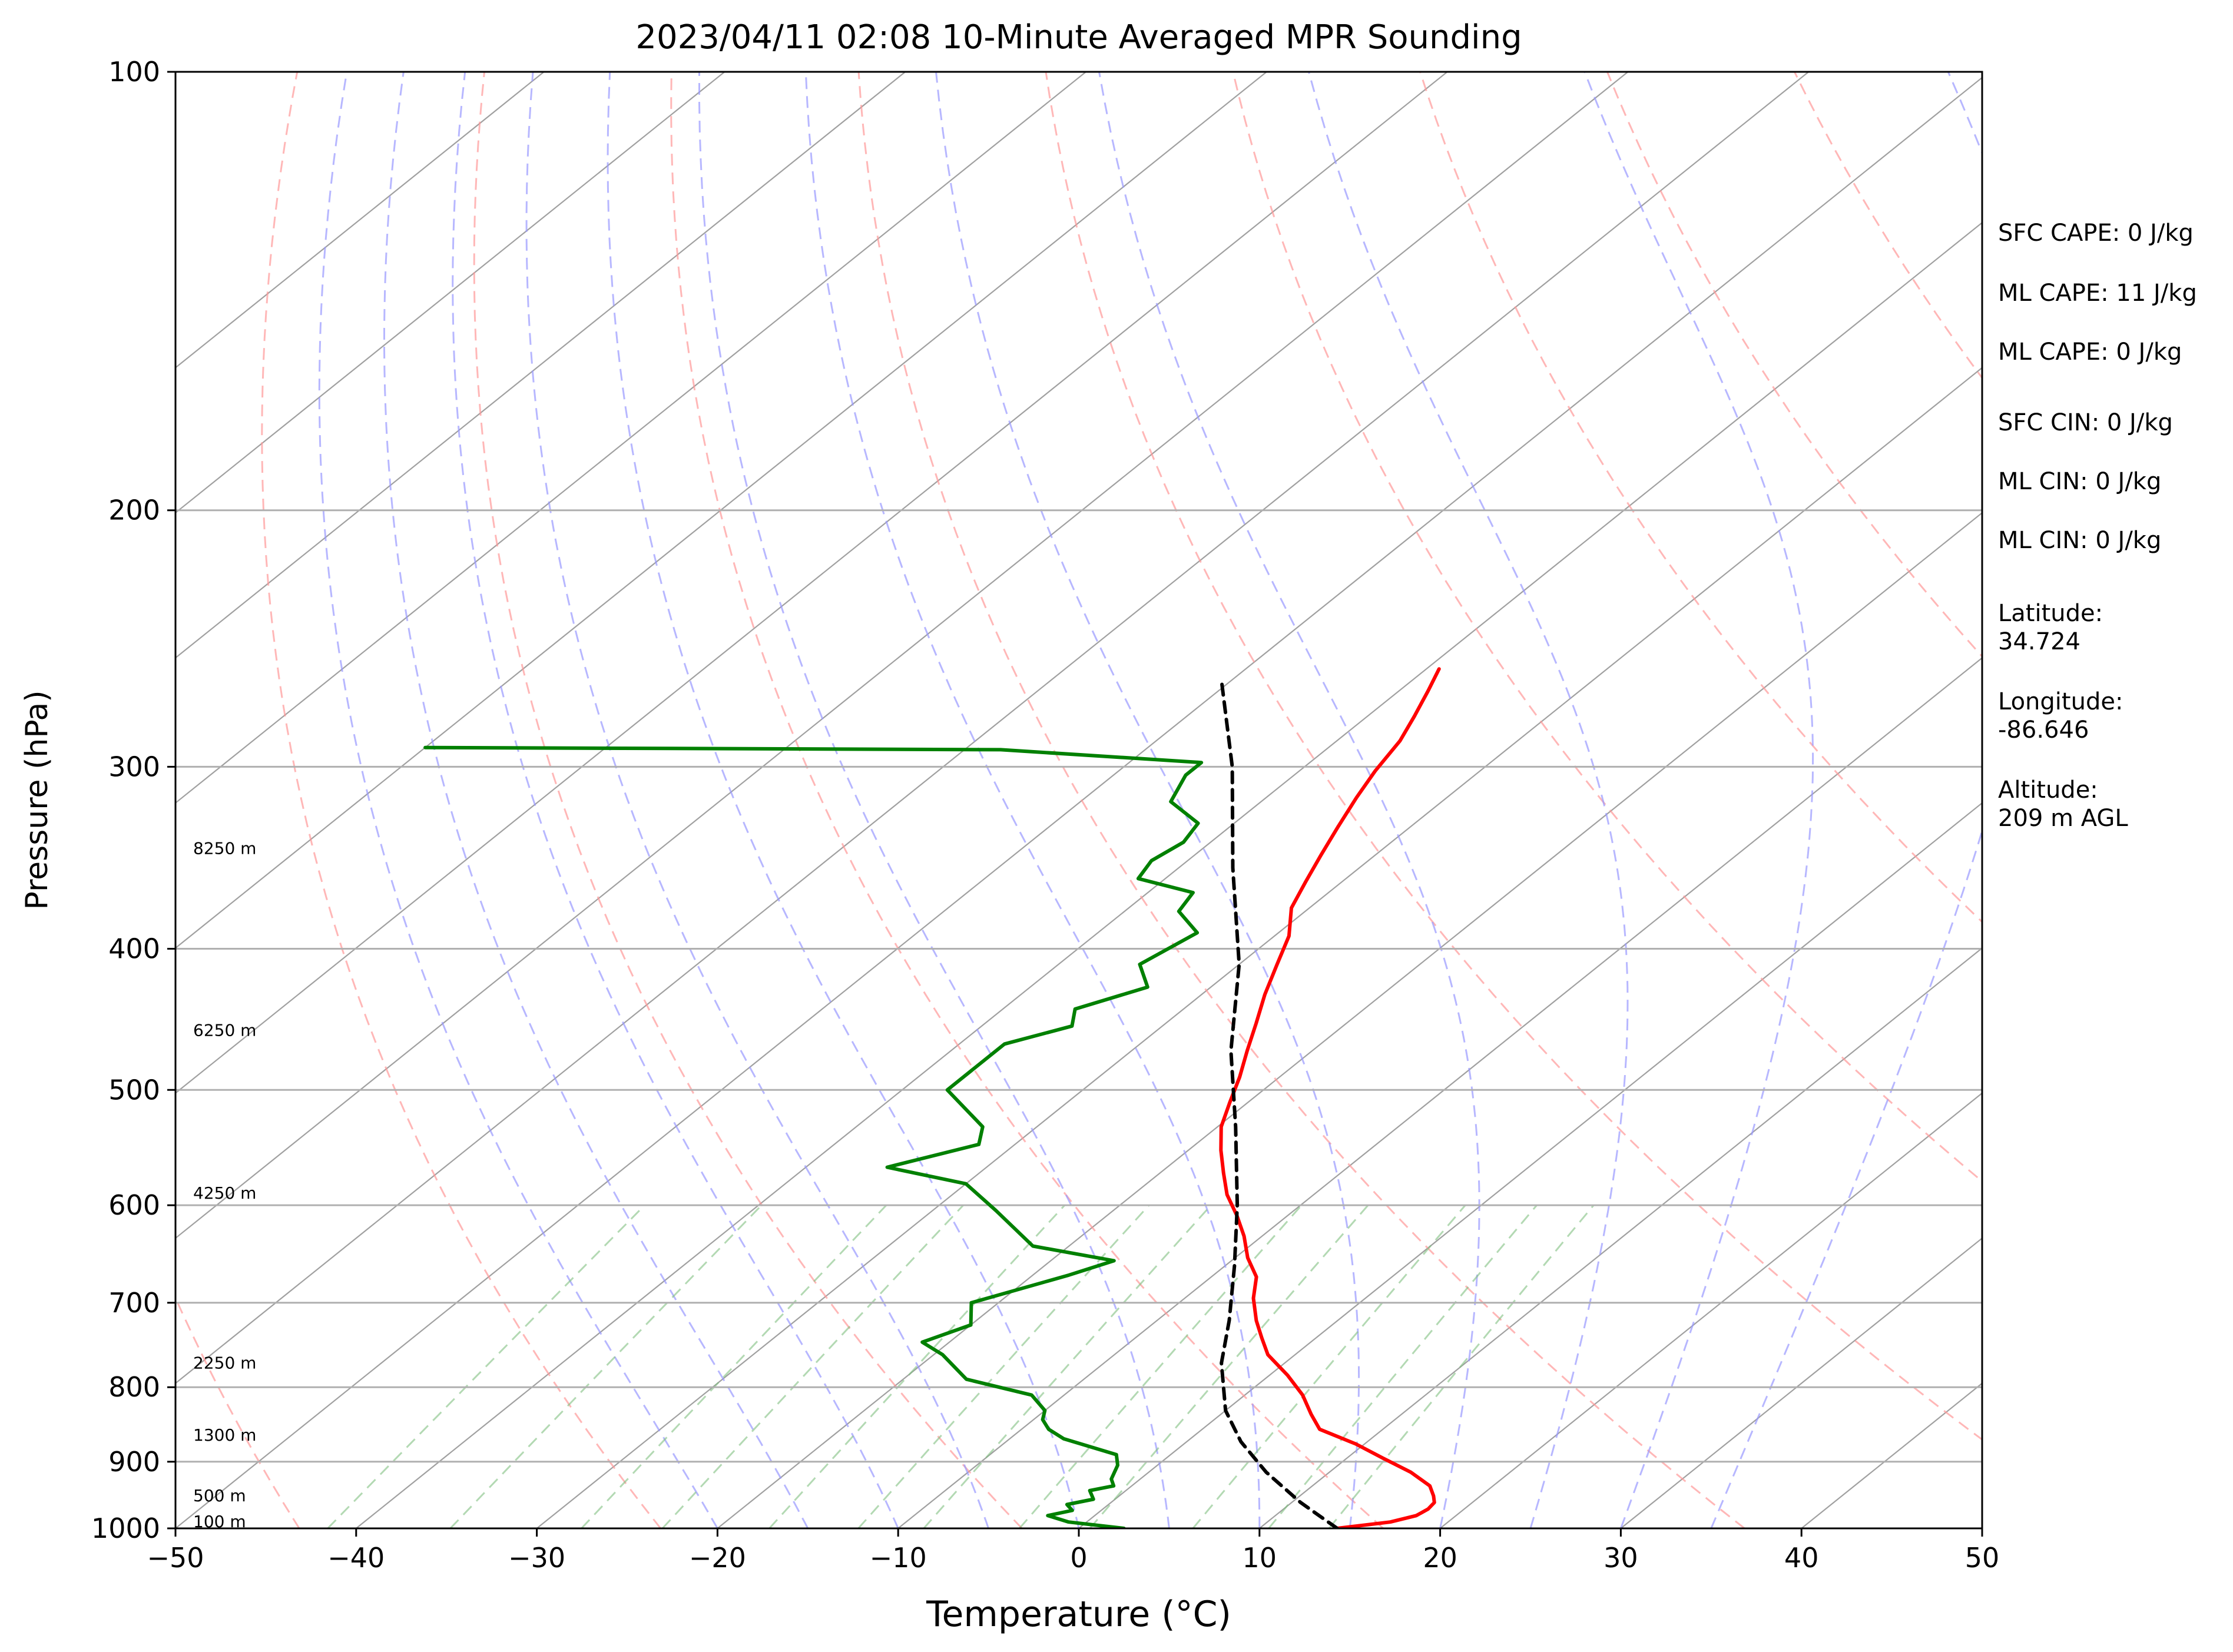  I want to click on sfc-cin-text: SFC CIN: 0 J/kg, so click(2085, 422).